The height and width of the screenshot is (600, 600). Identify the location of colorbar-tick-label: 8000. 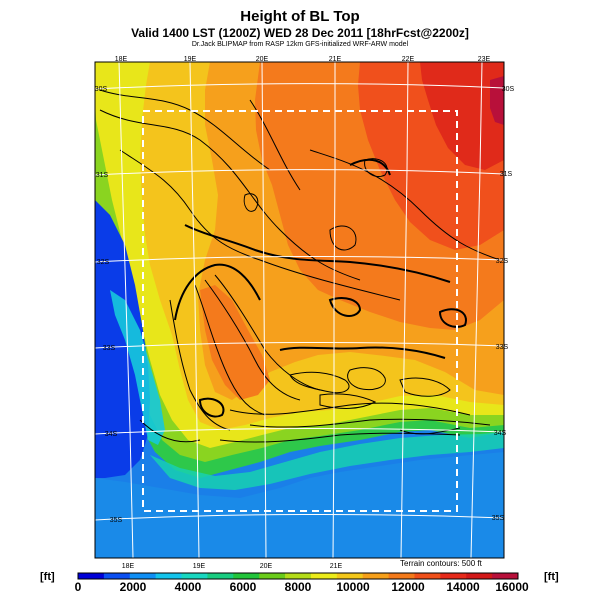
(298, 587).